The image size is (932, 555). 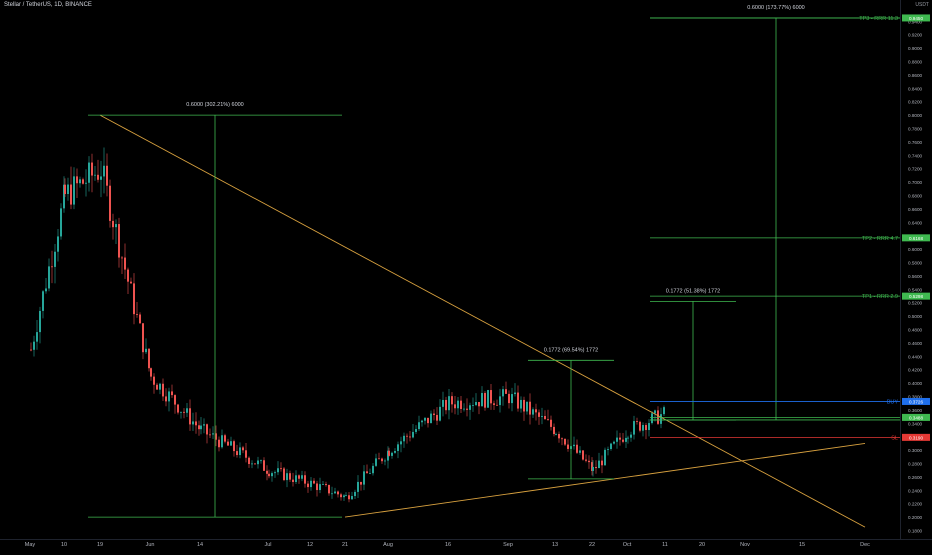 I want to click on y-tick-label: 0.2200, so click(x=915, y=504).